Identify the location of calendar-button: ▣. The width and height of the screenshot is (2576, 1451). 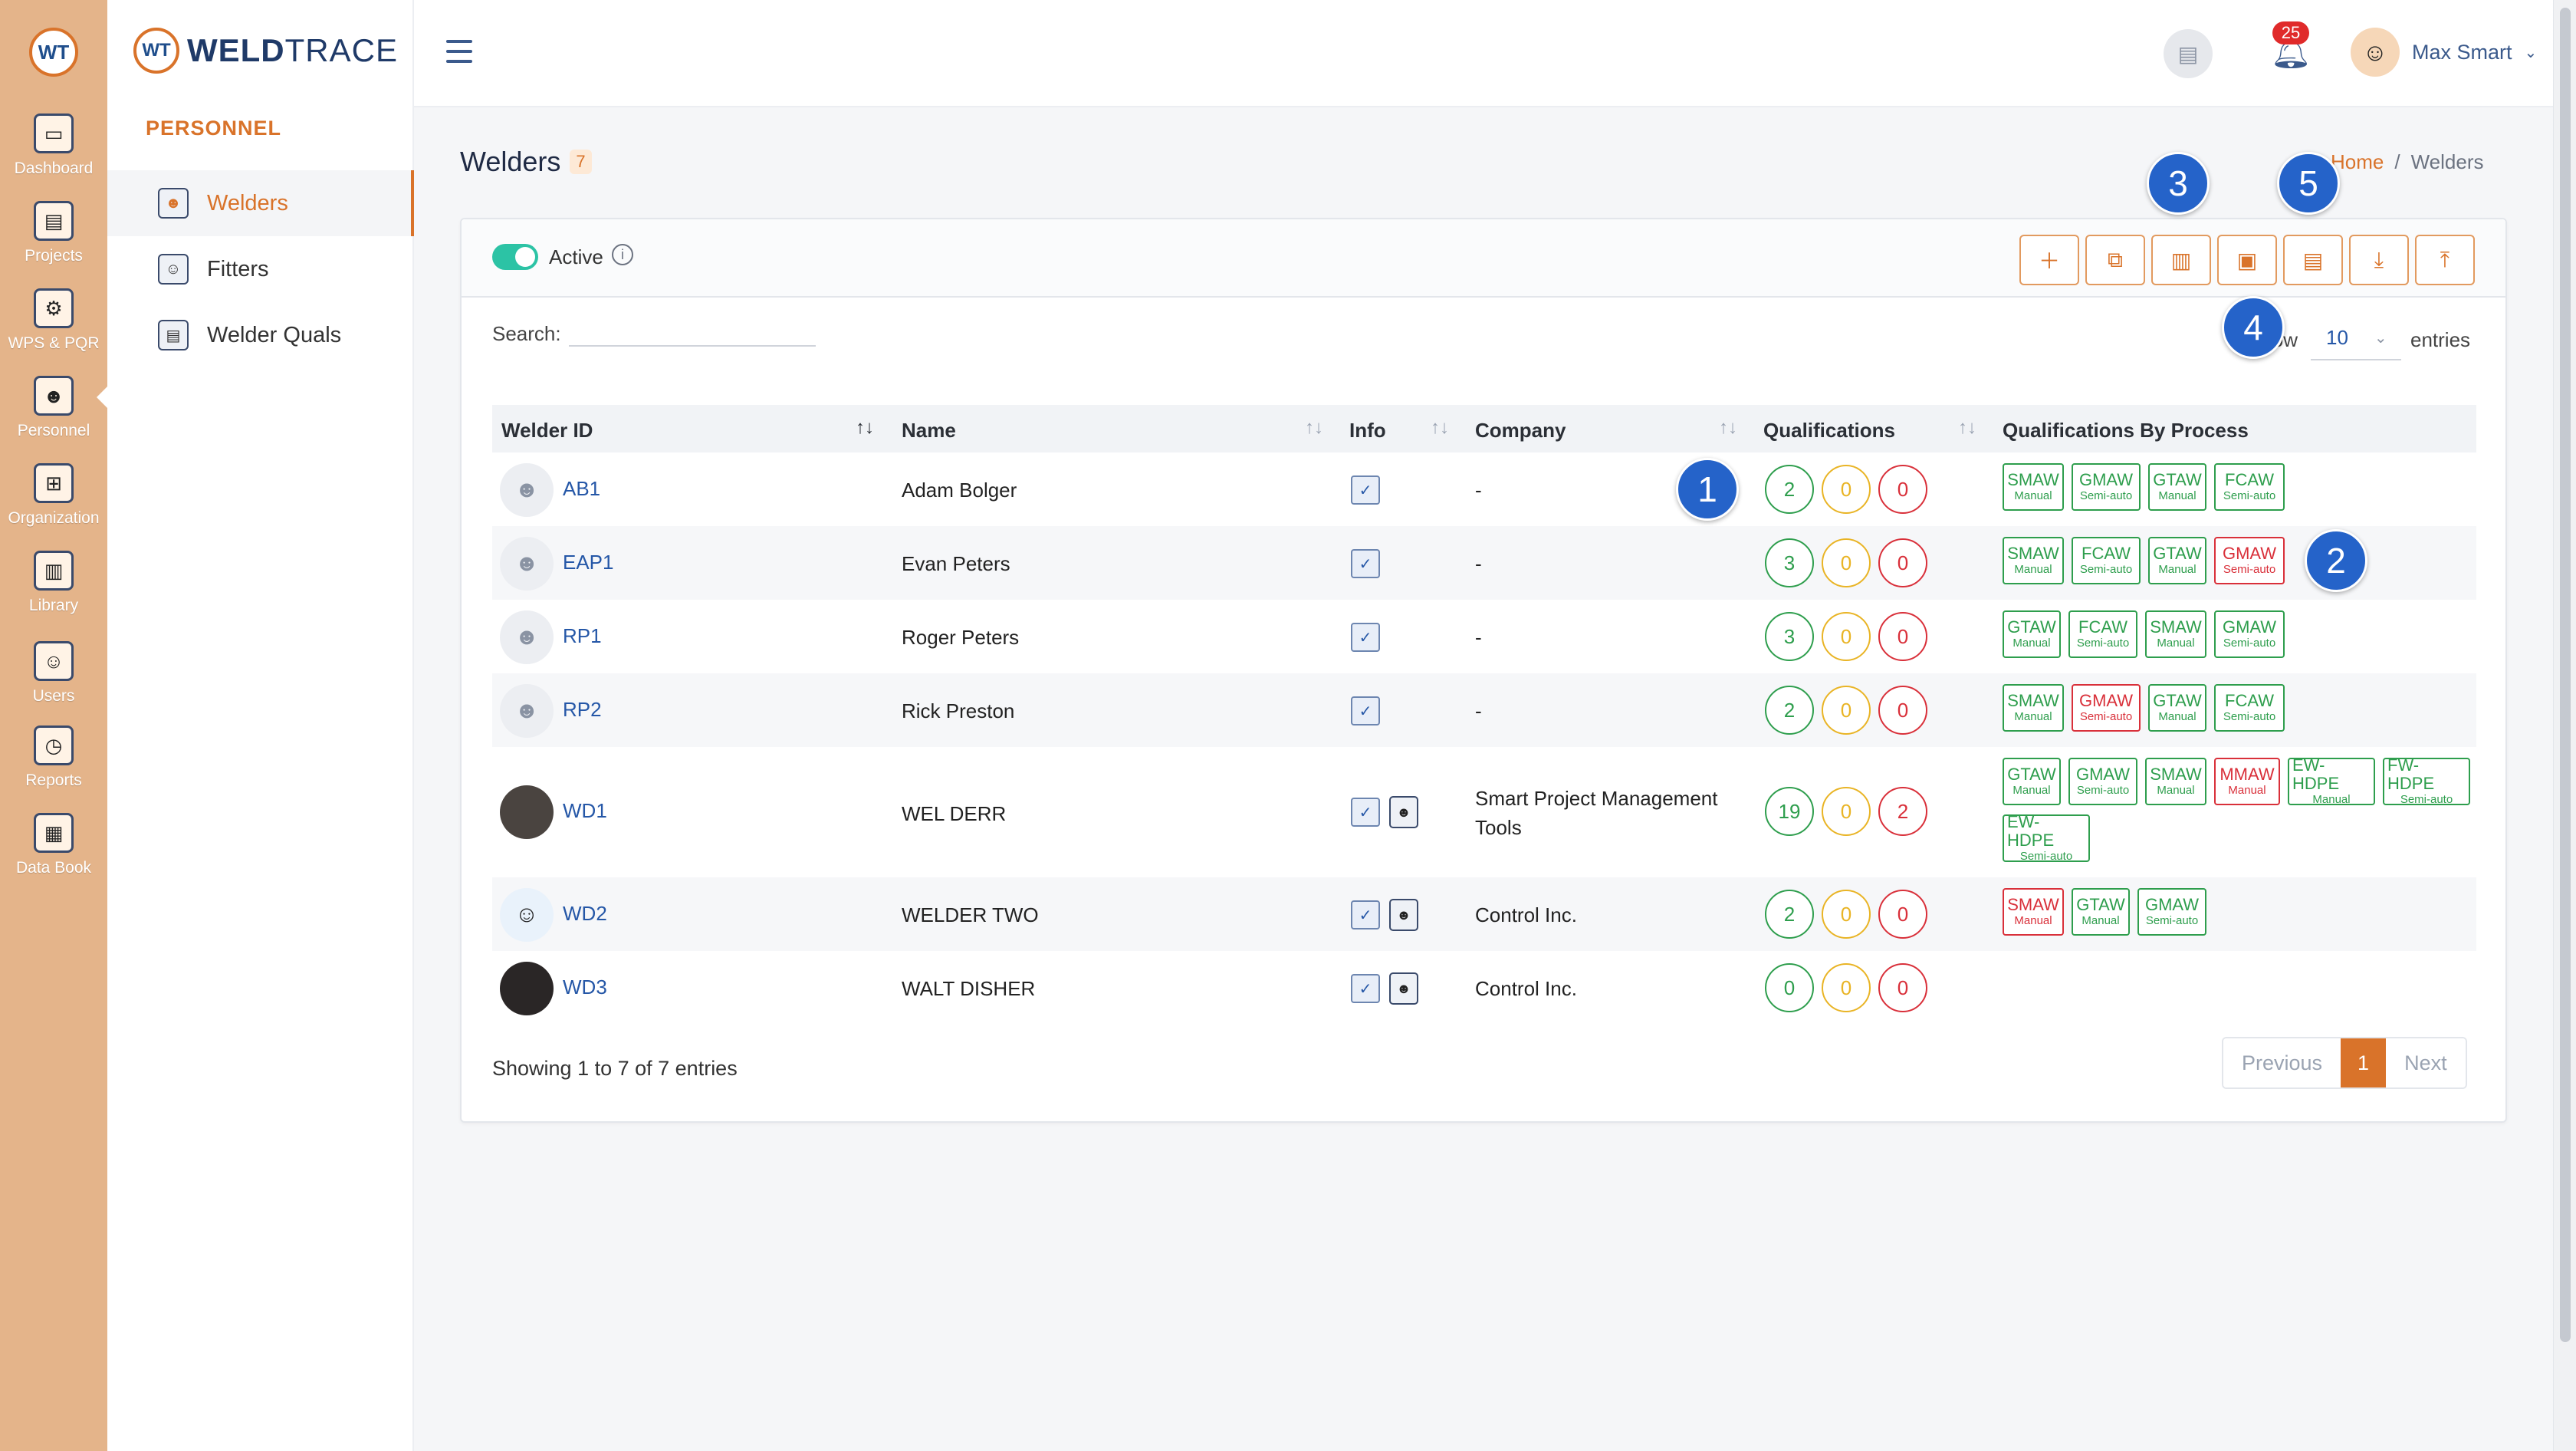
(2247, 260).